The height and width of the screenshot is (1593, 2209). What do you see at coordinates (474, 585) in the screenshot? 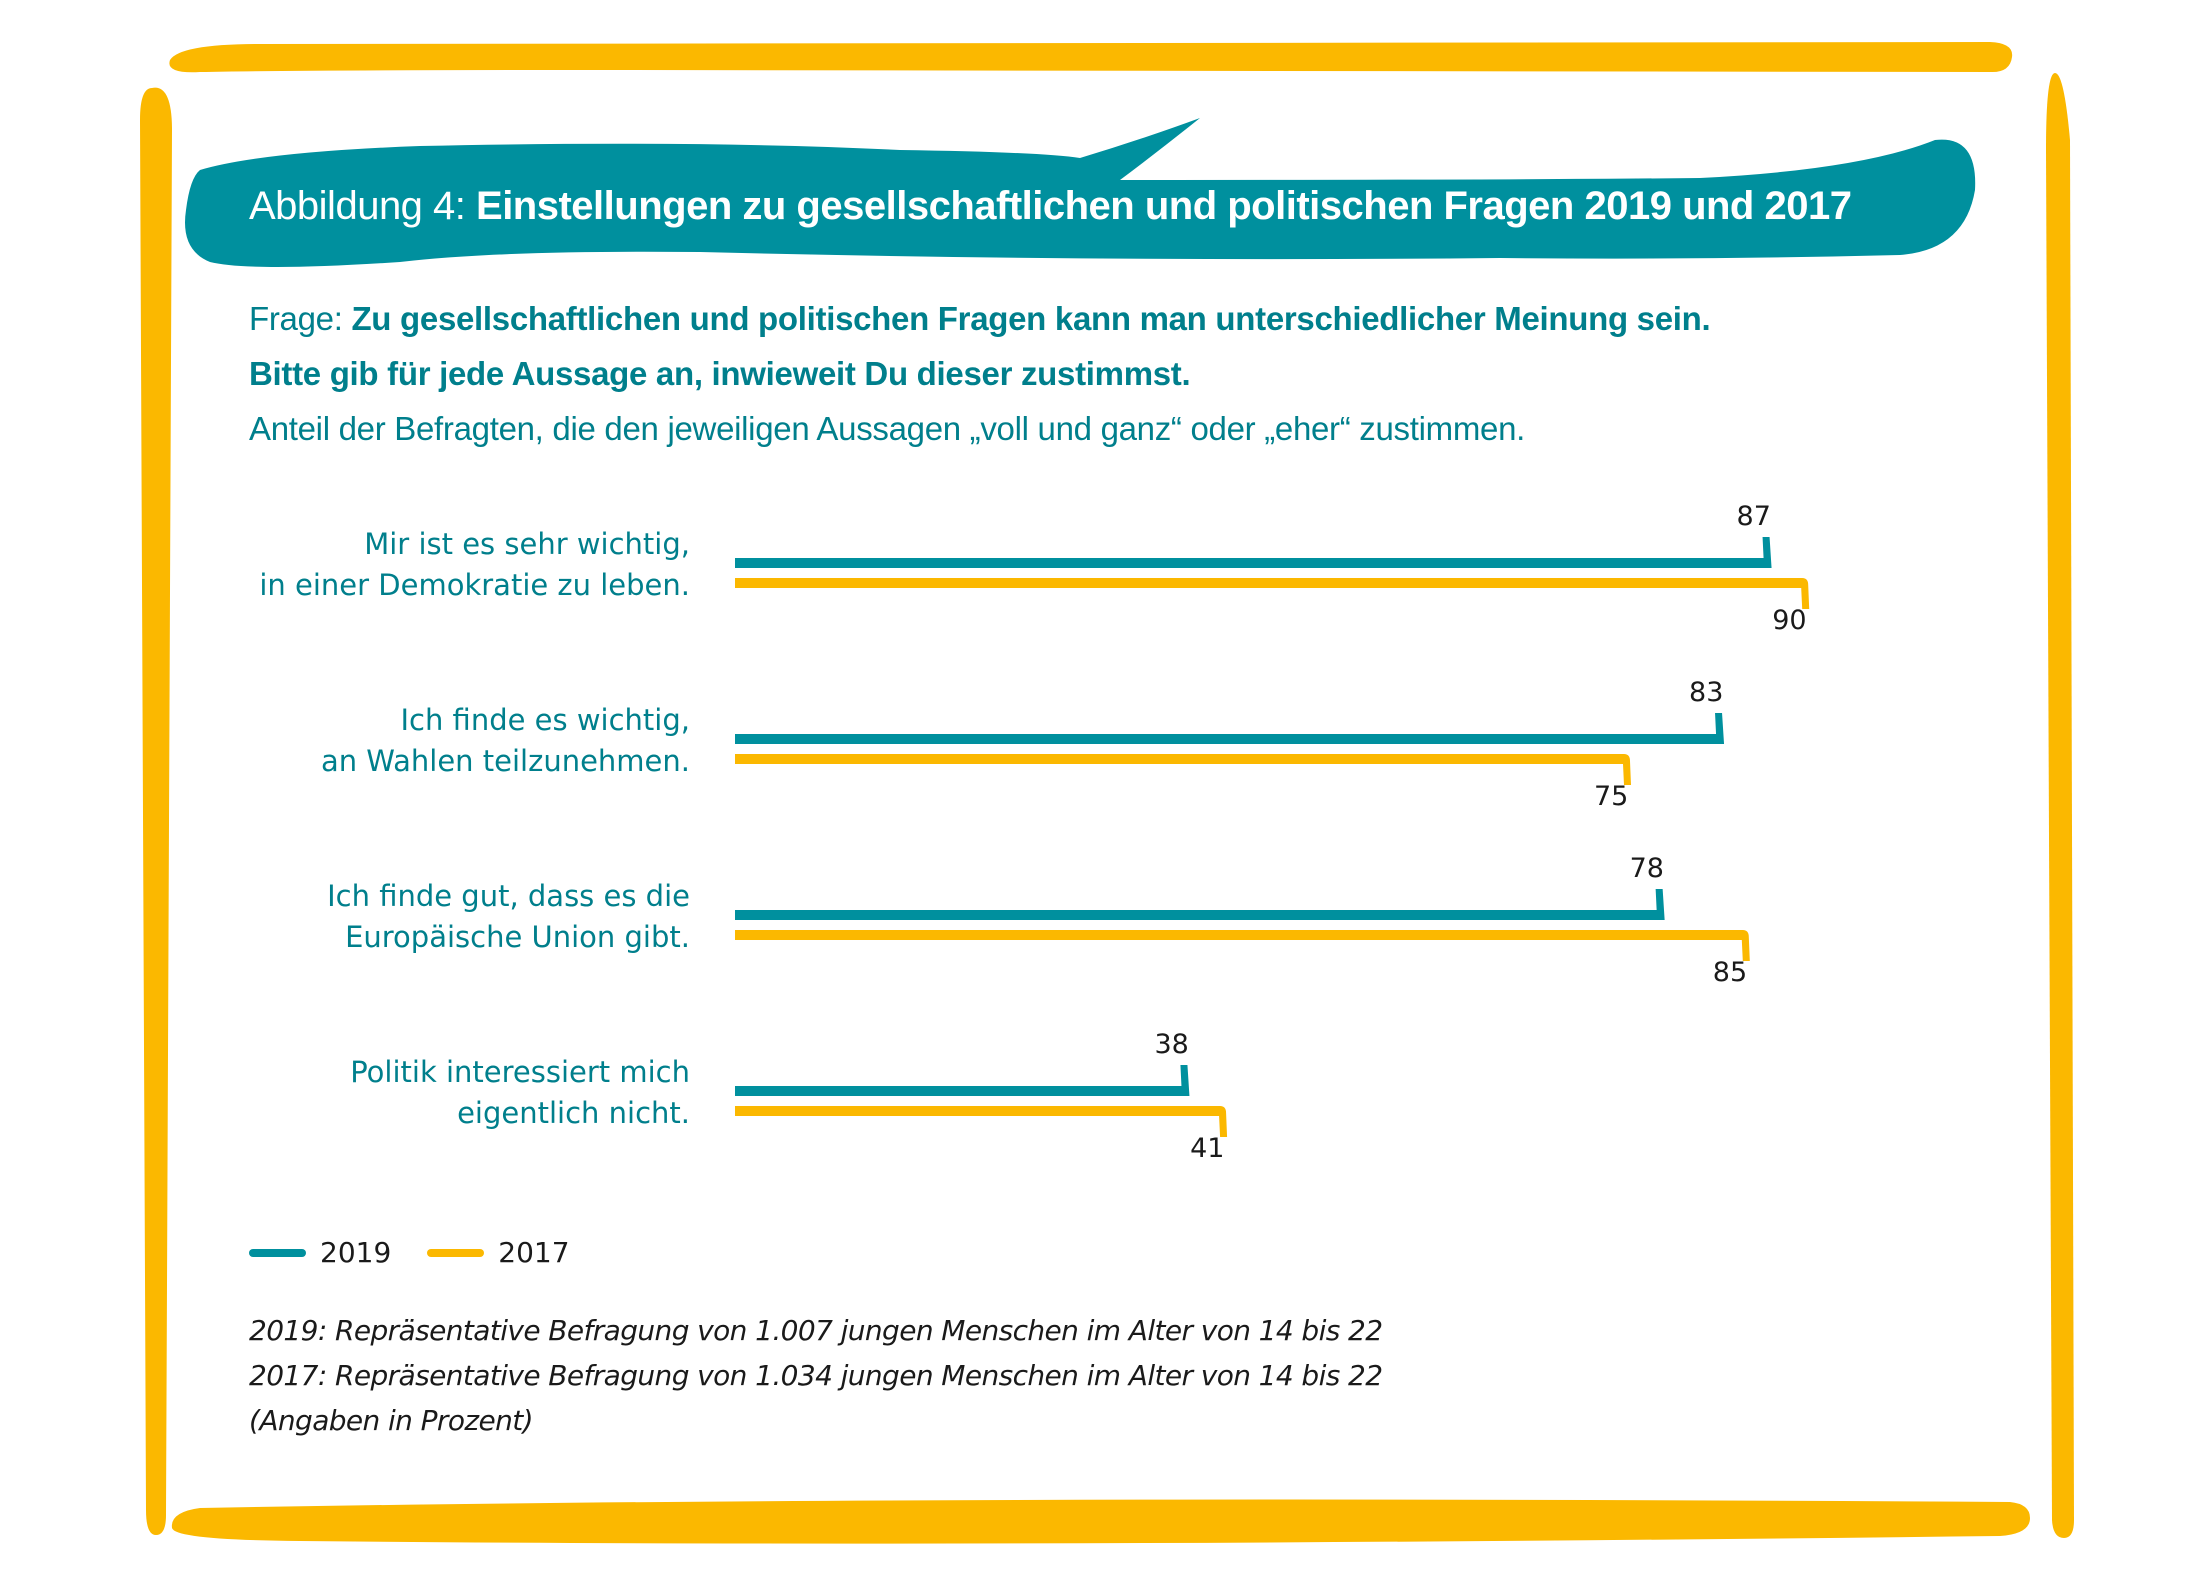
I see `category-label-line: in einer Demokratie zu leben.` at bounding box center [474, 585].